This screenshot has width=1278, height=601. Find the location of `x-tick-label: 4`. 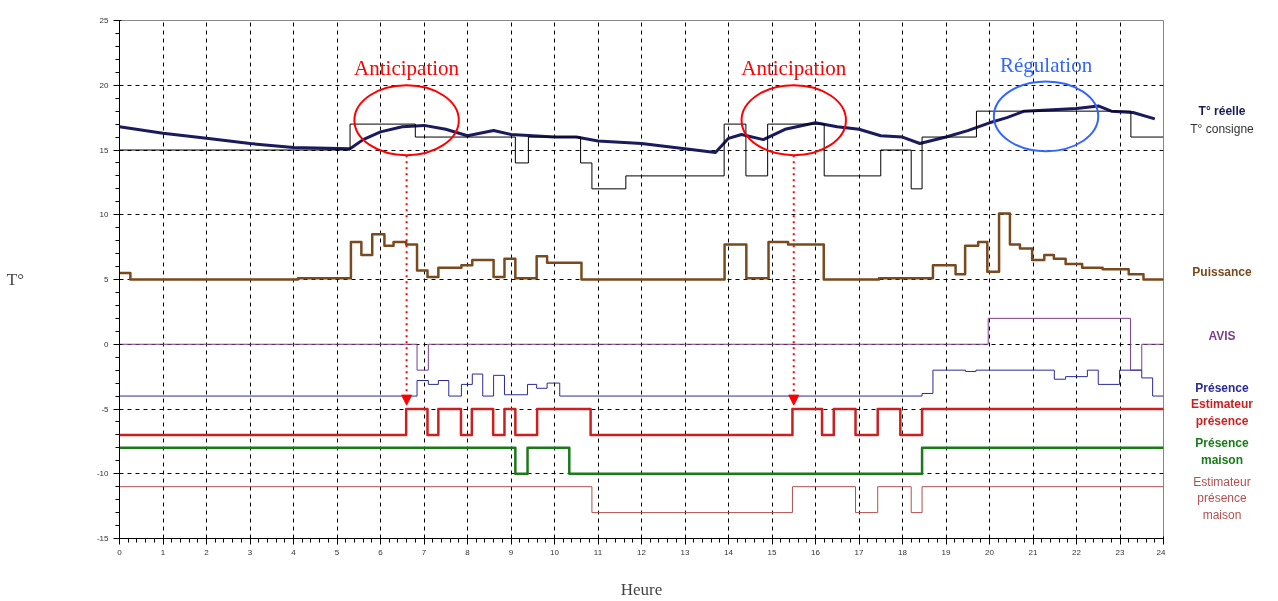

x-tick-label: 4 is located at coordinates (294, 552).